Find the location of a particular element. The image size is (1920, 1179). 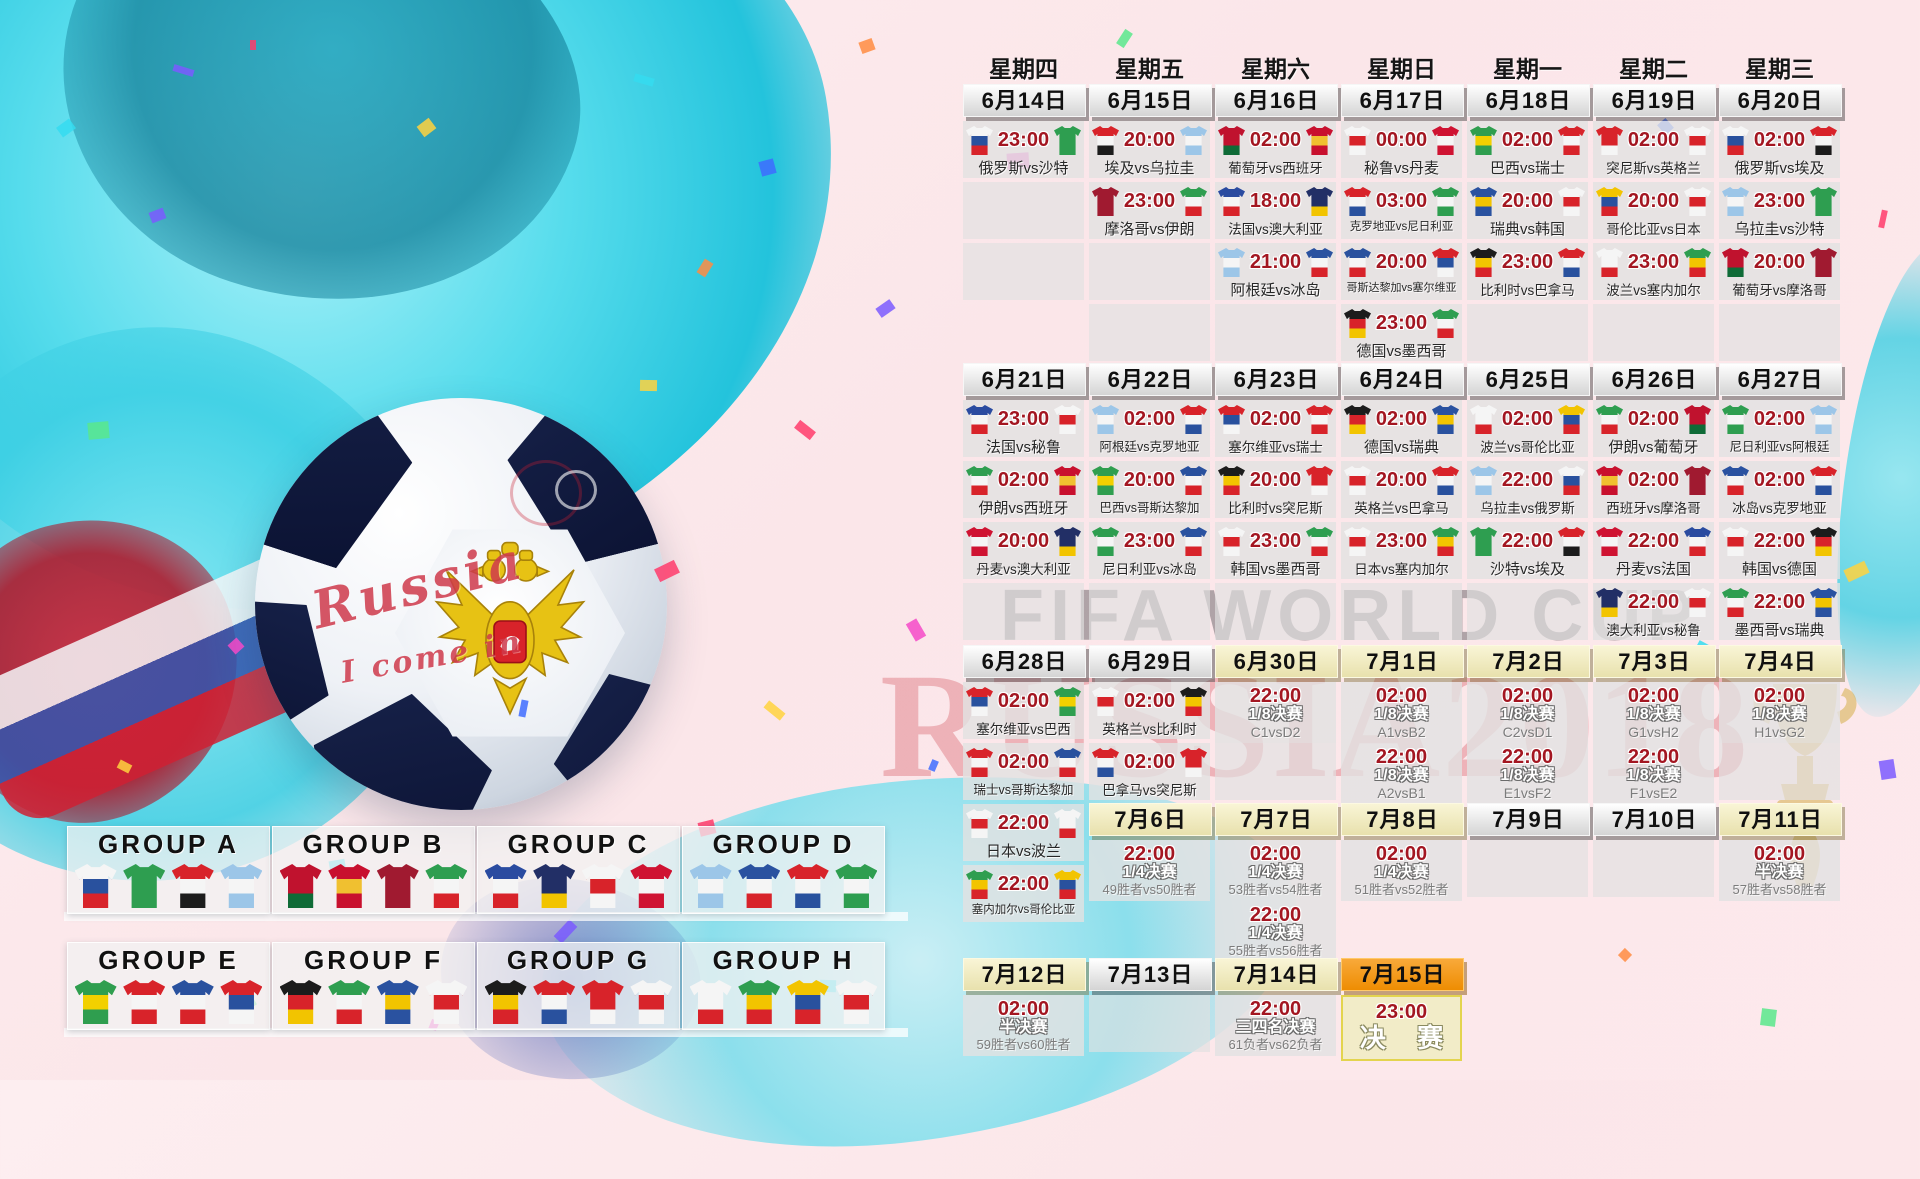

stage-label: 三四名决赛 is located at coordinates (1275, 1027).